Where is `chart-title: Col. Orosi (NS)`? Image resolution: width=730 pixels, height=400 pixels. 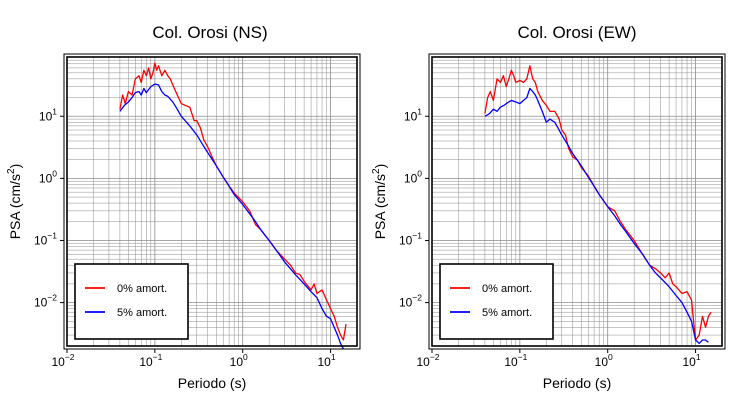 chart-title: Col. Orosi (NS) is located at coordinates (209, 32).